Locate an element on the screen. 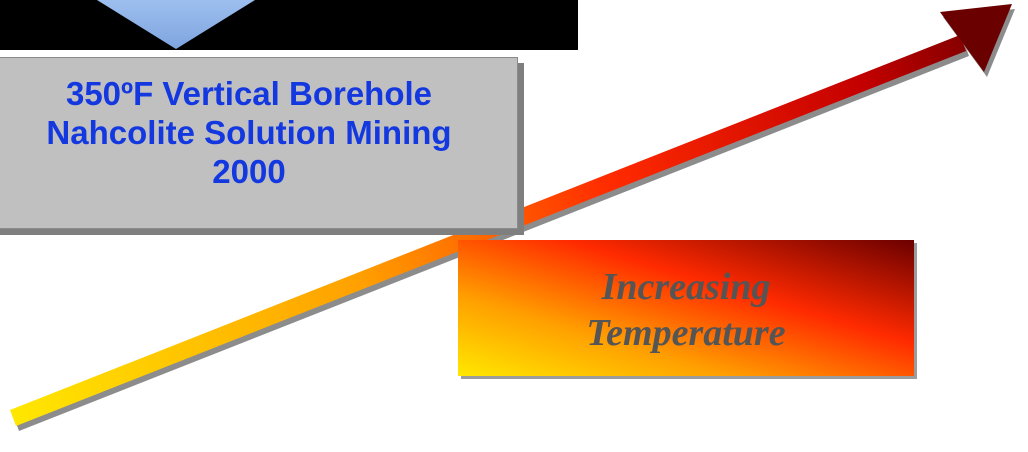 This screenshot has width=1028, height=452. info-box-line-2: Nahcolite Solution Mining is located at coordinates (249, 132).